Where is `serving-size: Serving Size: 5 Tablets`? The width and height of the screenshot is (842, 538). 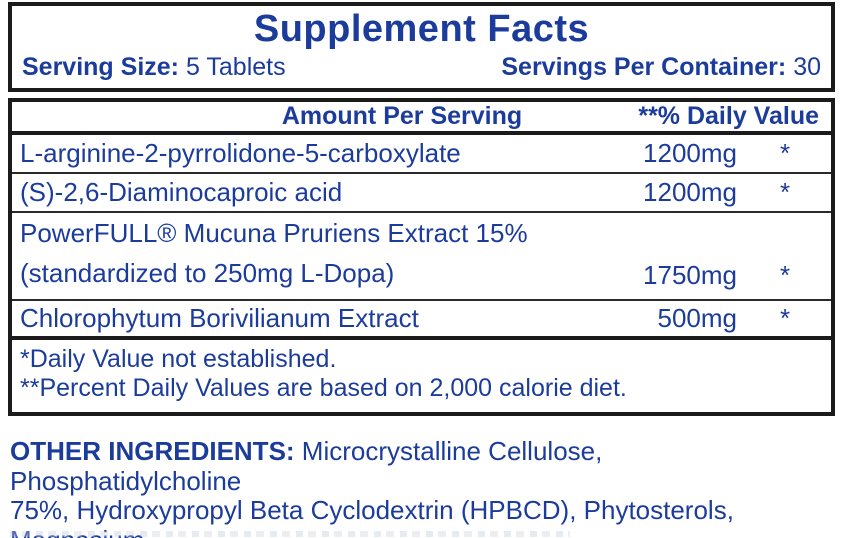
serving-size: Serving Size: 5 Tablets is located at coordinates (154, 67).